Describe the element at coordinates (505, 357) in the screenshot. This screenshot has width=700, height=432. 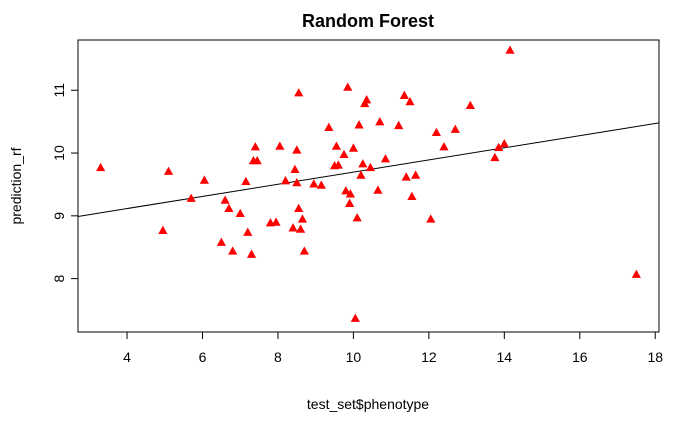
I see `x-tick-label: 14` at that location.